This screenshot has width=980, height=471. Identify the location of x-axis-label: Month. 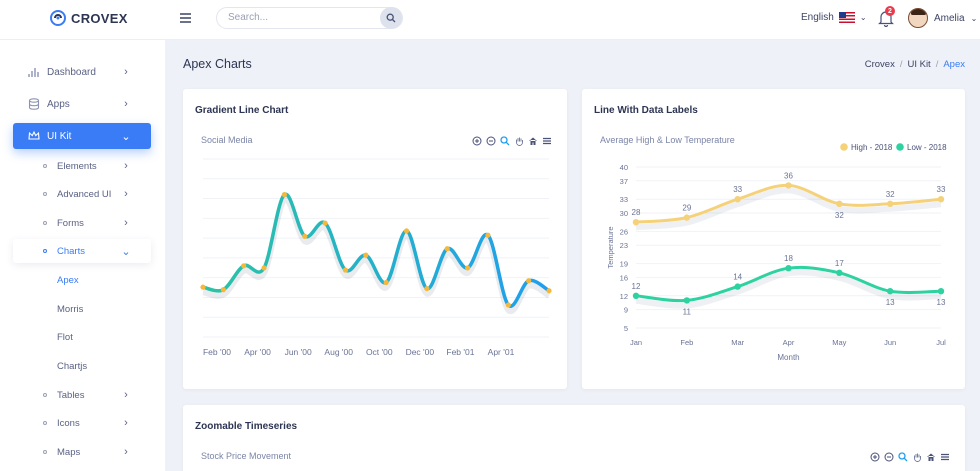
(788, 357).